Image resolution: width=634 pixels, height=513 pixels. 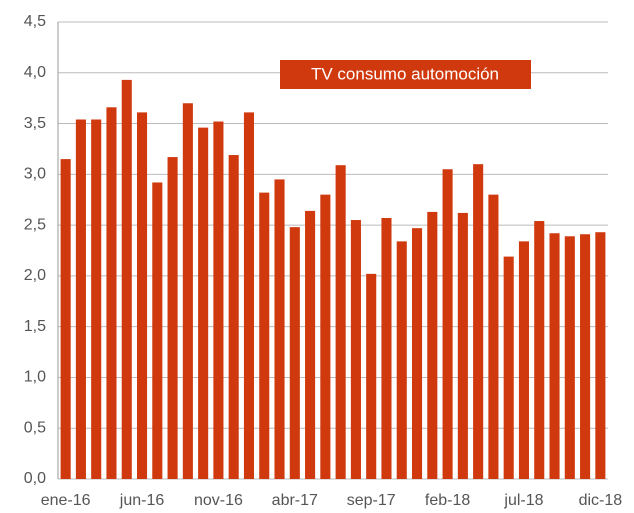 I want to click on y-tick-label: 3,5, so click(x=35, y=123).